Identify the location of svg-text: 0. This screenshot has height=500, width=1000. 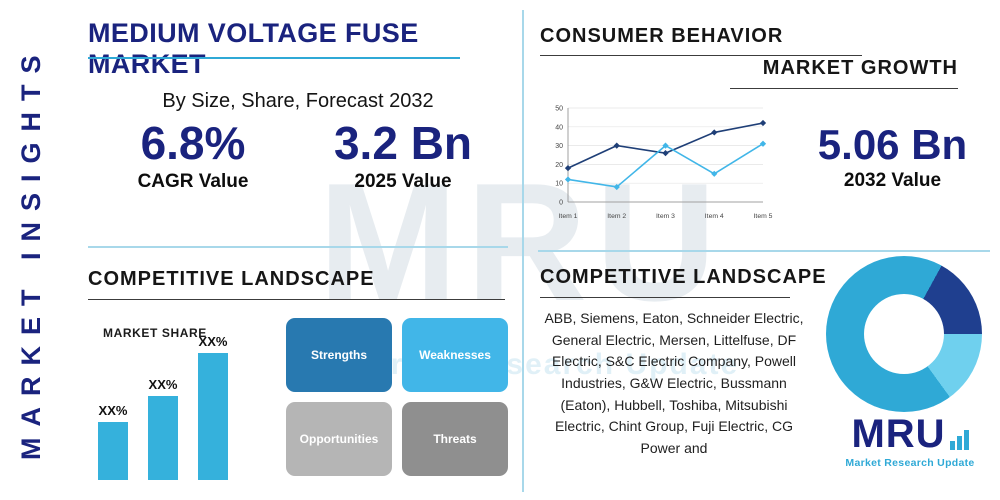
(561, 203).